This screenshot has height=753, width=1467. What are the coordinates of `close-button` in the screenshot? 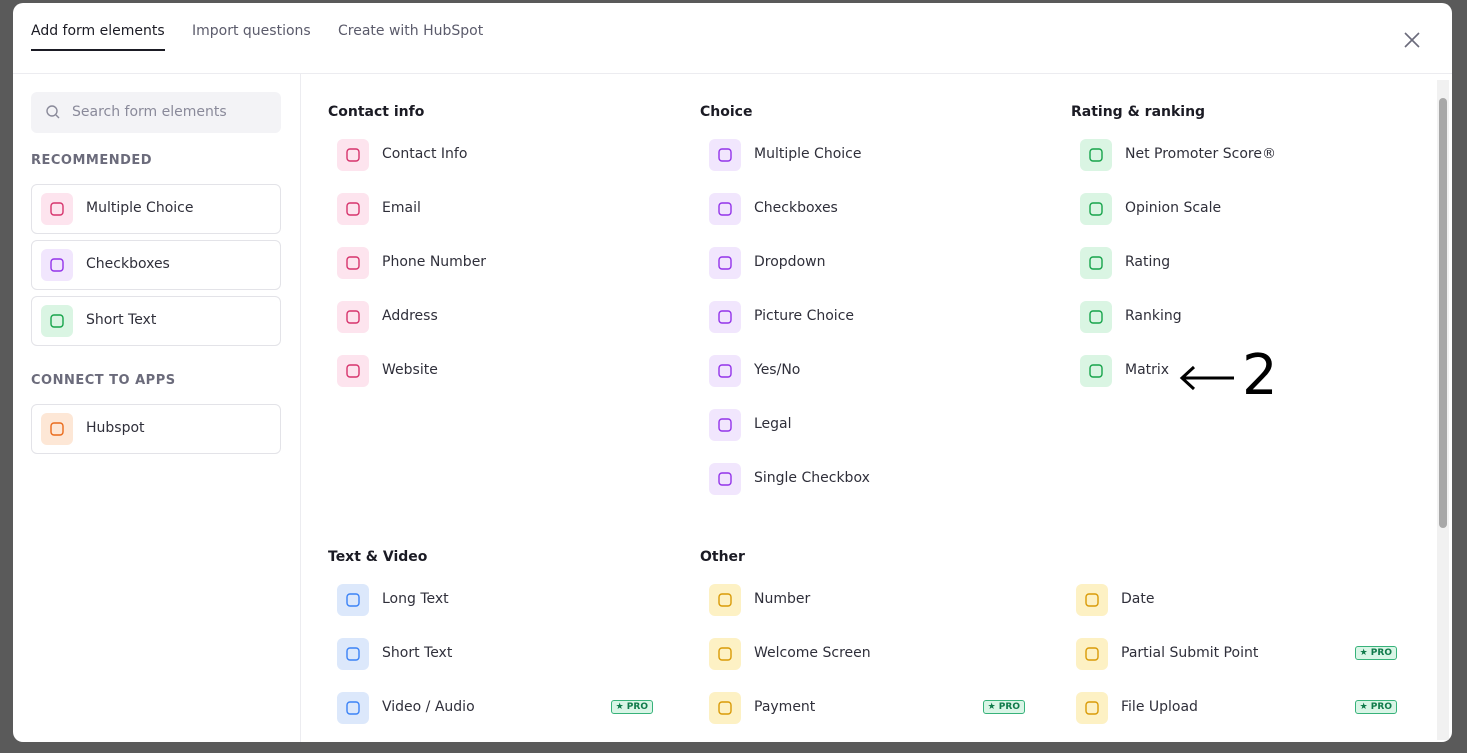 It's located at (1412, 40).